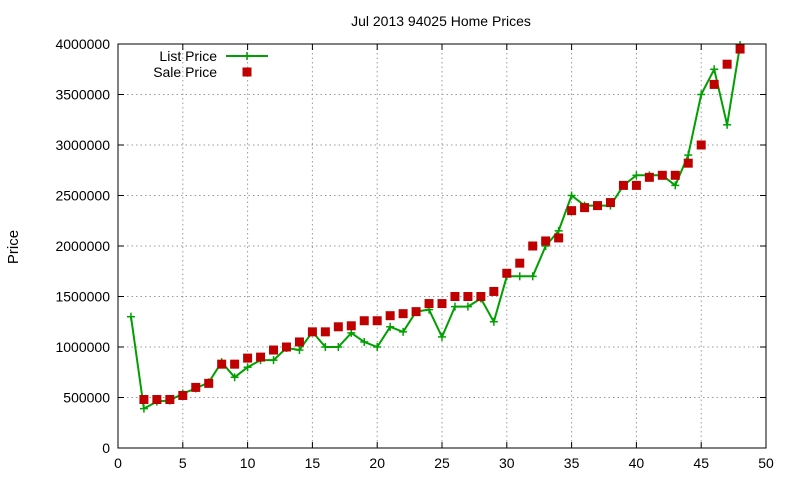 The width and height of the screenshot is (800, 480). Describe the element at coordinates (185, 72) in the screenshot. I see `legend-label: Sale Price` at that location.